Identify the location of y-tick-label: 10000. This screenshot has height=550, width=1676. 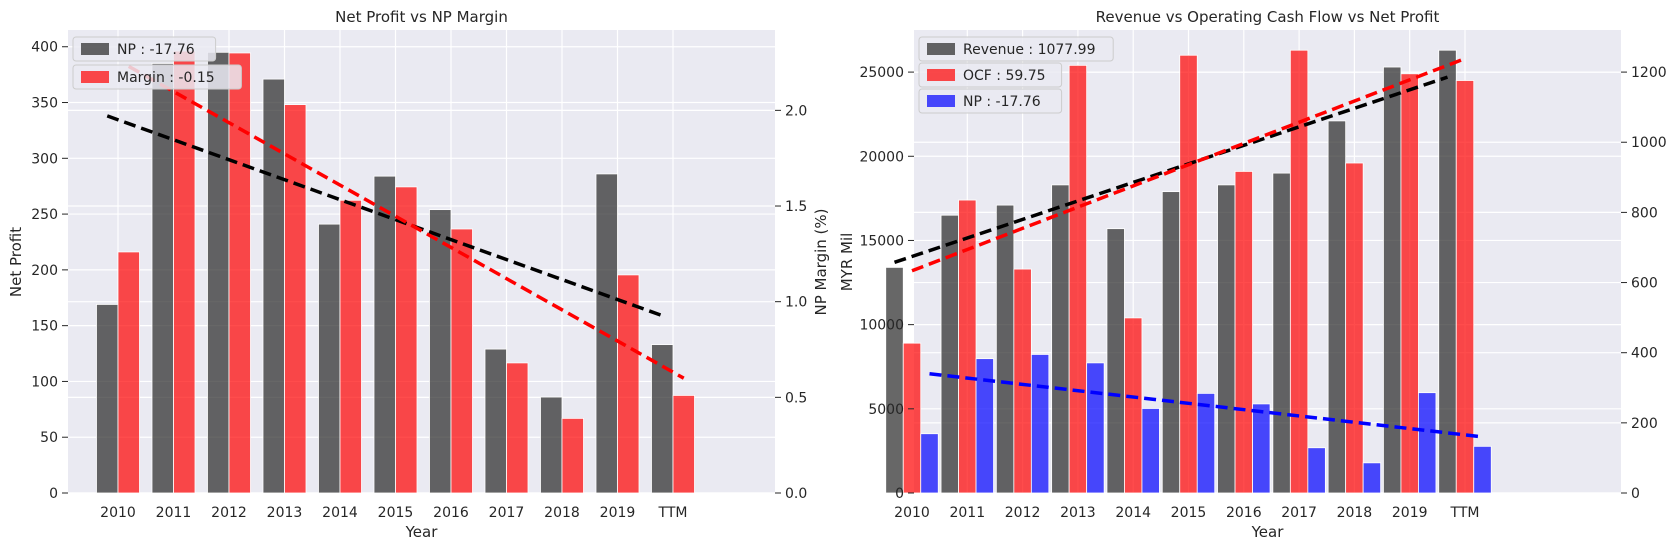
(881, 326).